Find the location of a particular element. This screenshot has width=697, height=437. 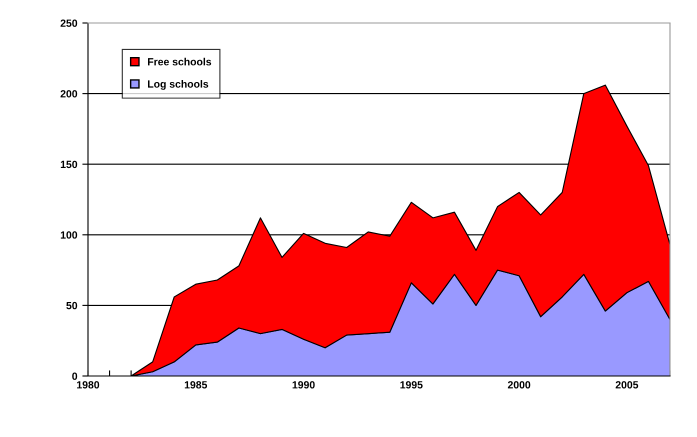

x-tick-label: 2000 is located at coordinates (519, 385).